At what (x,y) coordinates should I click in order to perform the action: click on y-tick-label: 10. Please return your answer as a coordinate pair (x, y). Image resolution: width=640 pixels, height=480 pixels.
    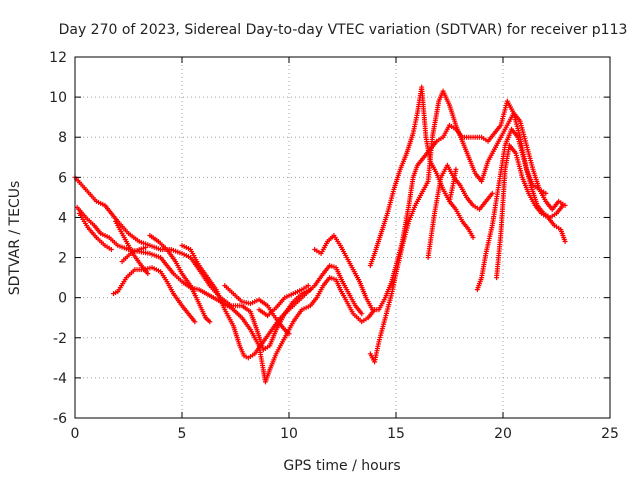
    Looking at the image, I should click on (58, 98).